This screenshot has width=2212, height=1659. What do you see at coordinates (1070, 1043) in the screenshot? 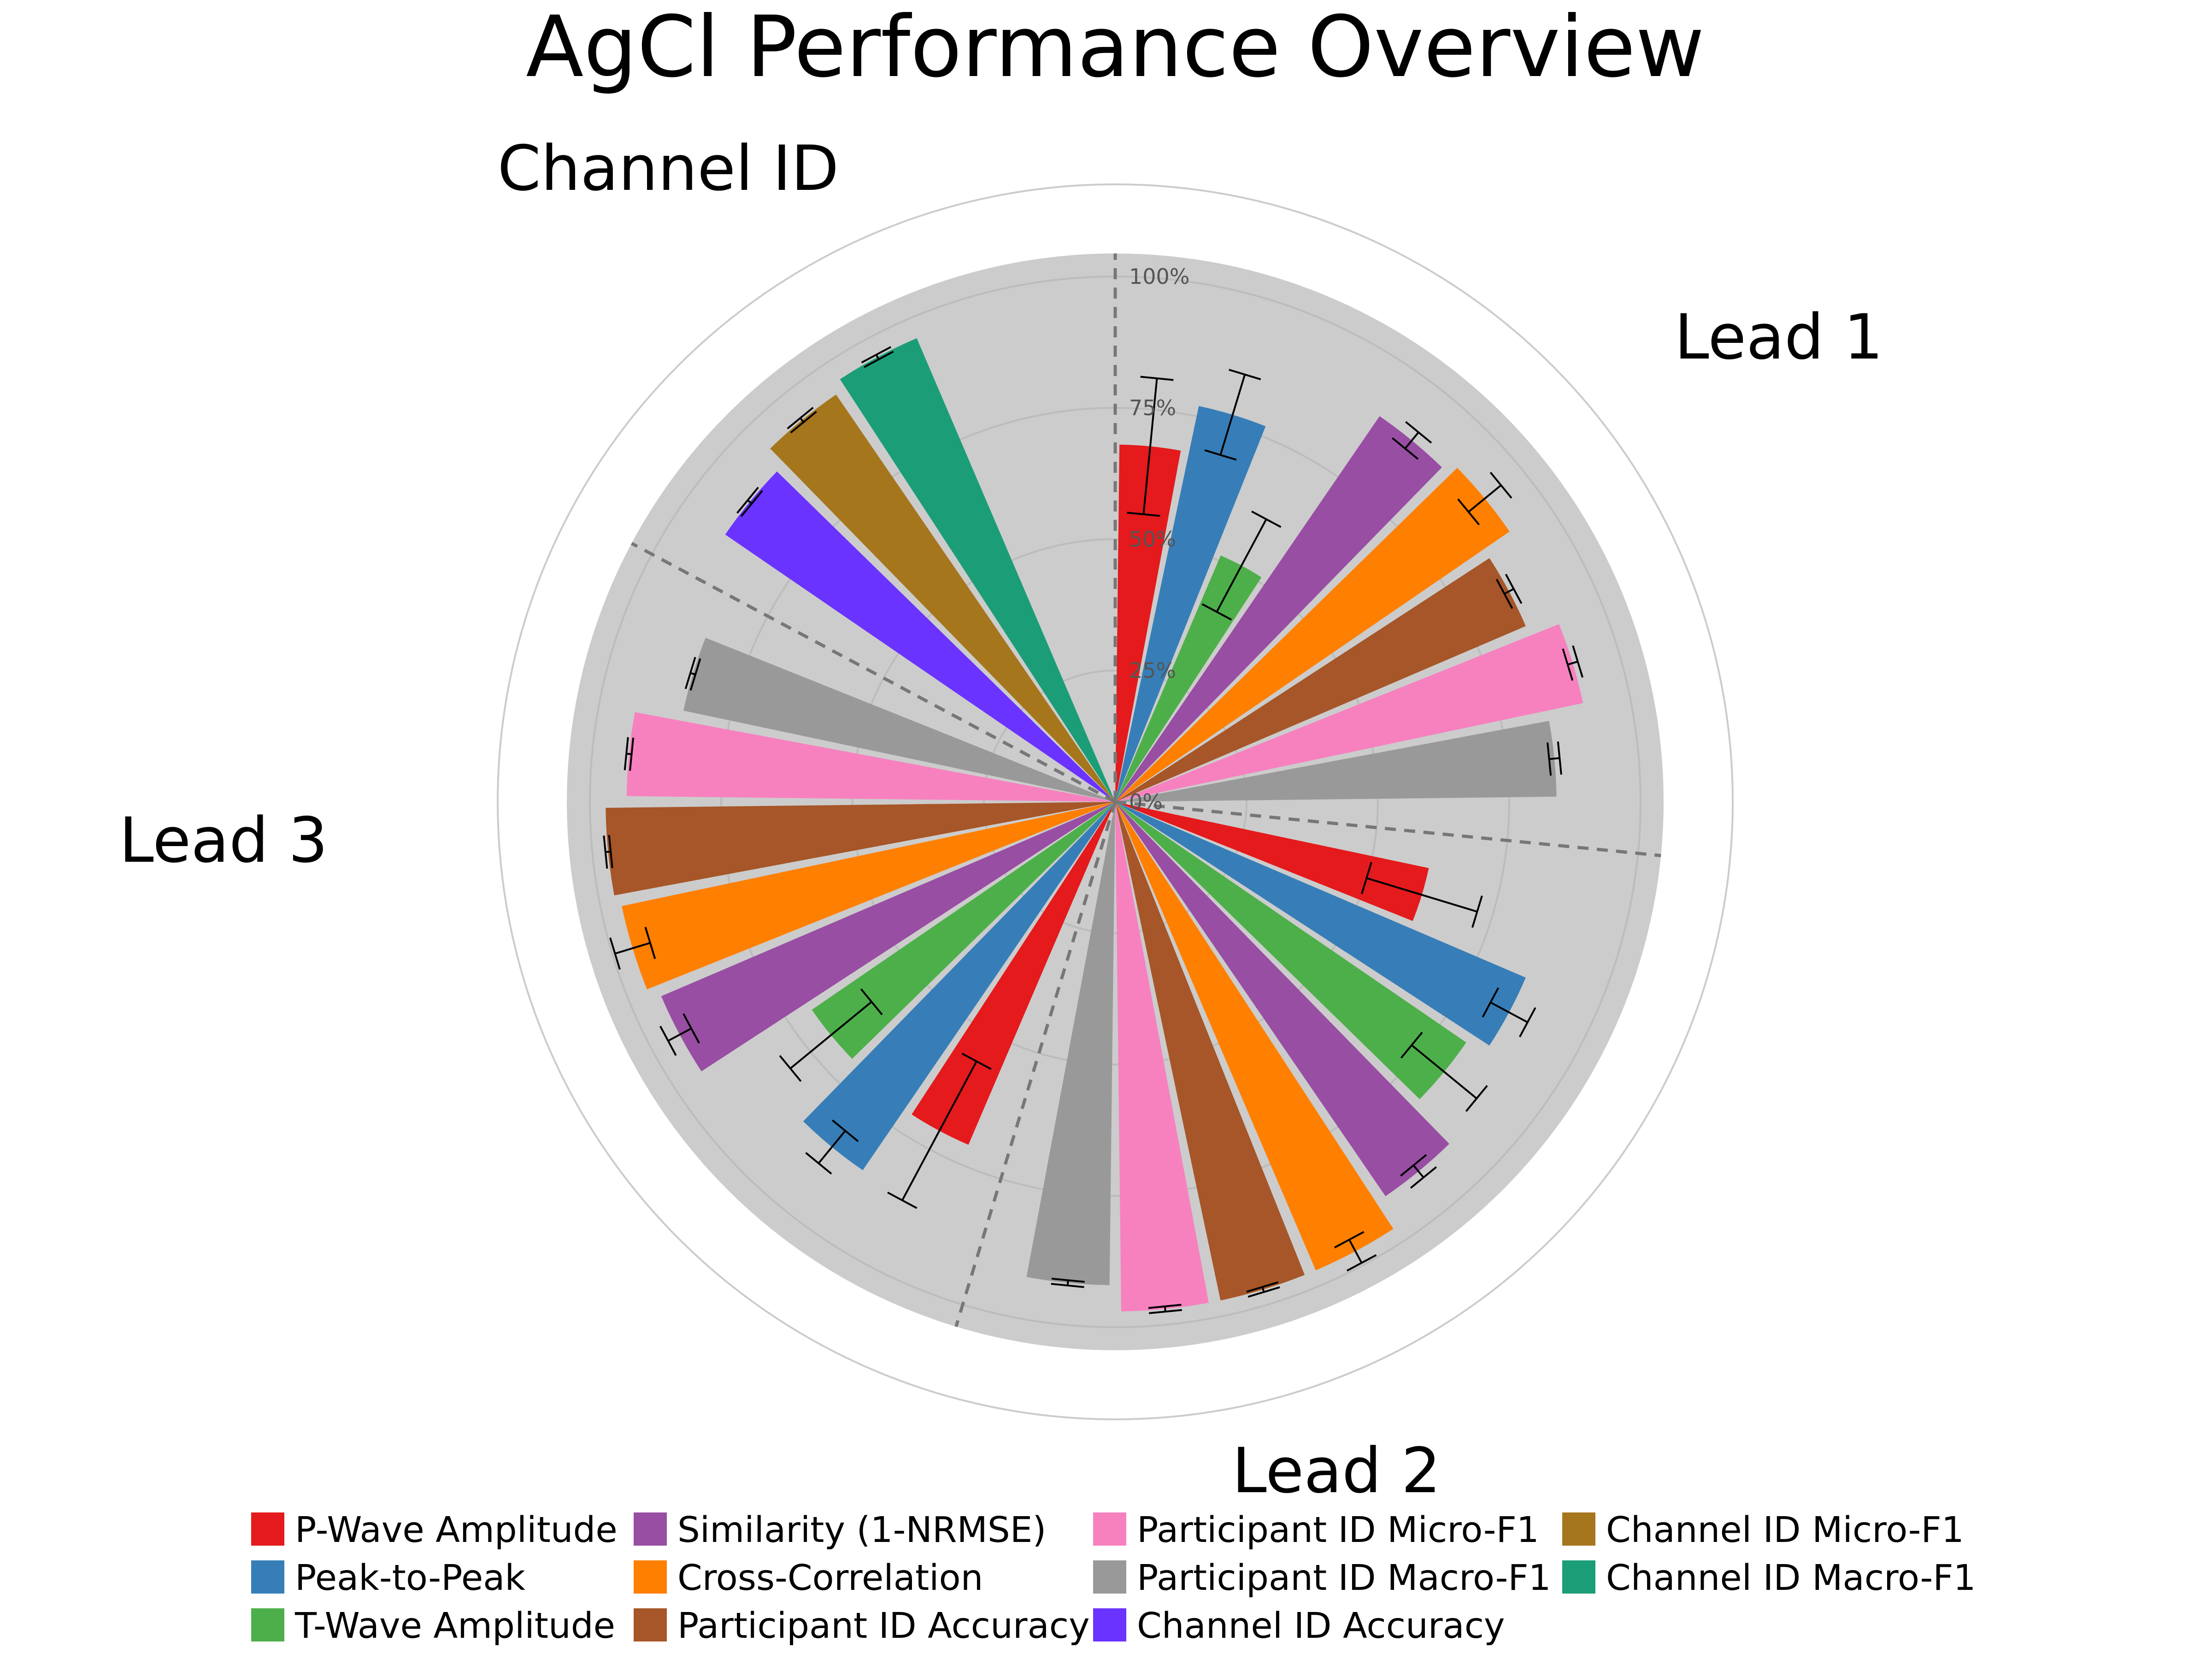
I see `bar-lead-2-participant-id-macro-f1` at bounding box center [1070, 1043].